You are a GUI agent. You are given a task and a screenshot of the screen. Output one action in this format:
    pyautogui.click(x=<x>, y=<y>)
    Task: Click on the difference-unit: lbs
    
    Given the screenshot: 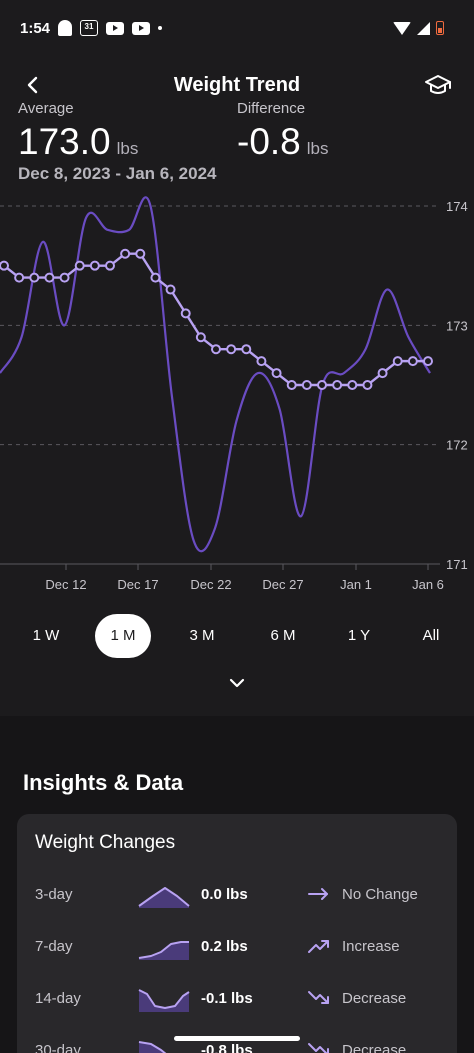 What is the action you would take?
    pyautogui.click(x=317, y=148)
    